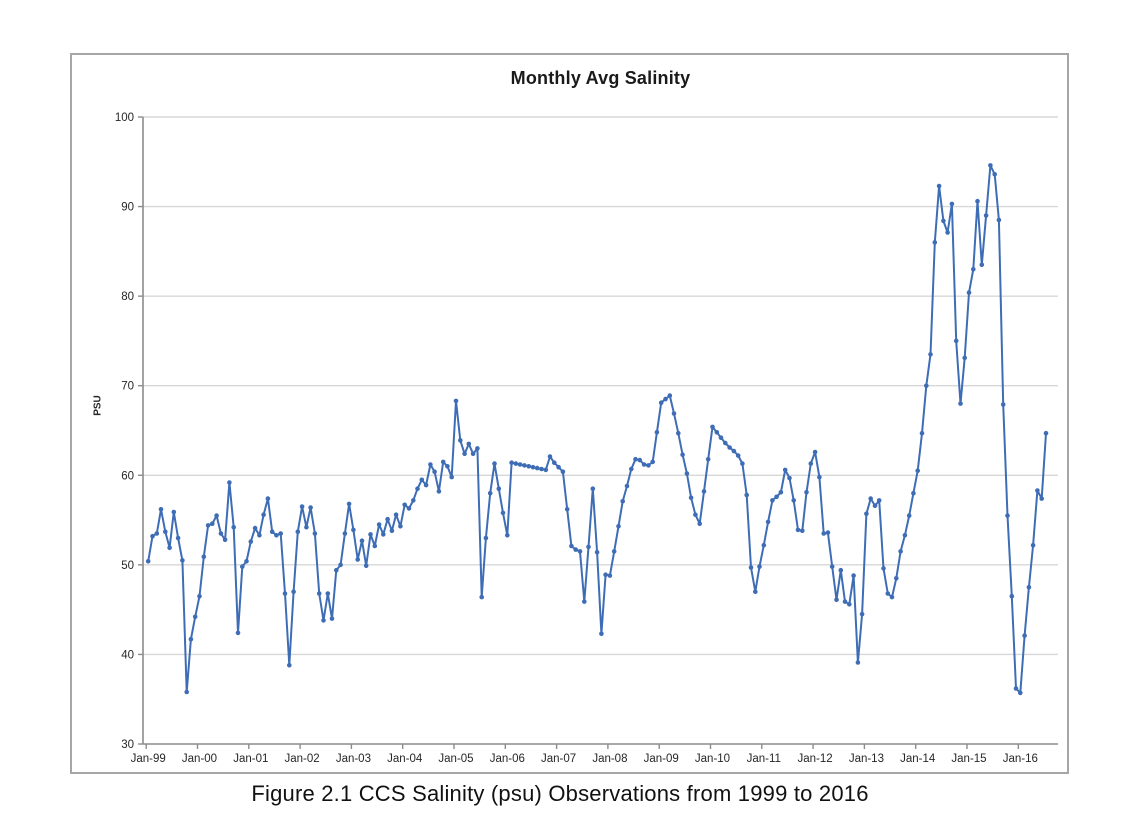 The width and height of the screenshot is (1140, 830). What do you see at coordinates (127, 208) in the screenshot?
I see `y-tick-label: 90` at bounding box center [127, 208].